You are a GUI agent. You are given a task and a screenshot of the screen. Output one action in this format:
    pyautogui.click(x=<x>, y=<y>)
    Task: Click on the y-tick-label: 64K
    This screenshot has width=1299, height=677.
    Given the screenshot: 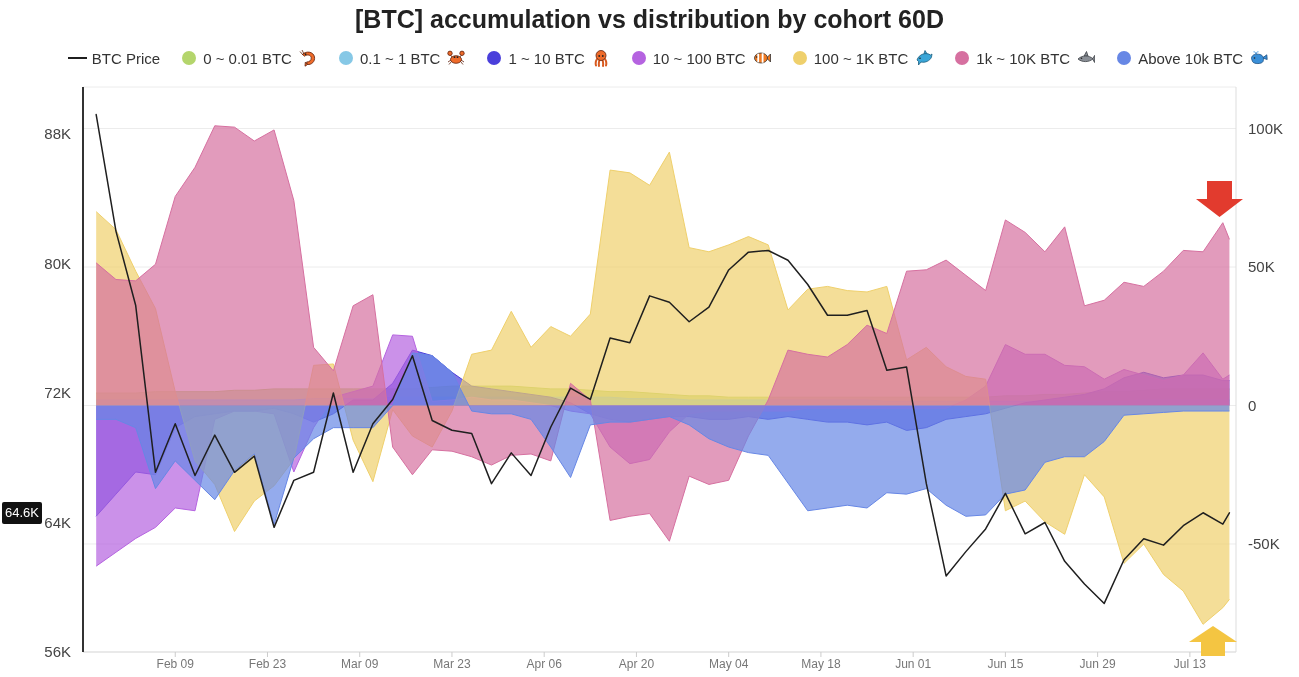 What is the action you would take?
    pyautogui.click(x=57, y=522)
    